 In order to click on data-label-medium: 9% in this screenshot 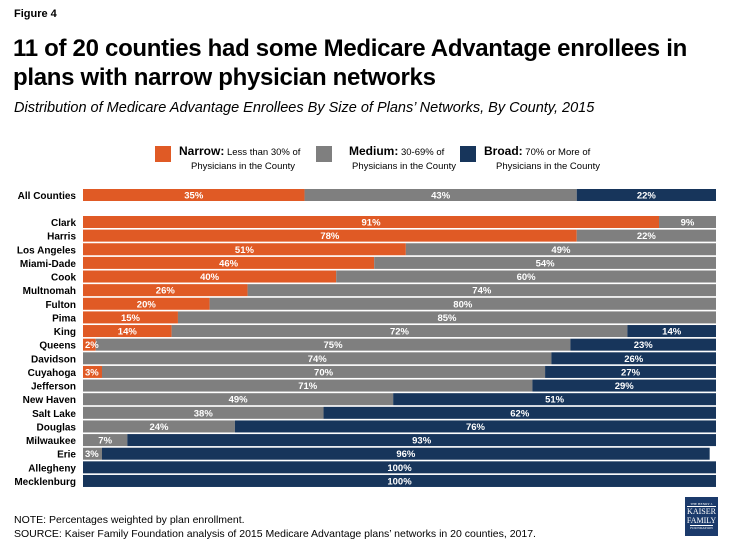, I will do `click(688, 223)`.